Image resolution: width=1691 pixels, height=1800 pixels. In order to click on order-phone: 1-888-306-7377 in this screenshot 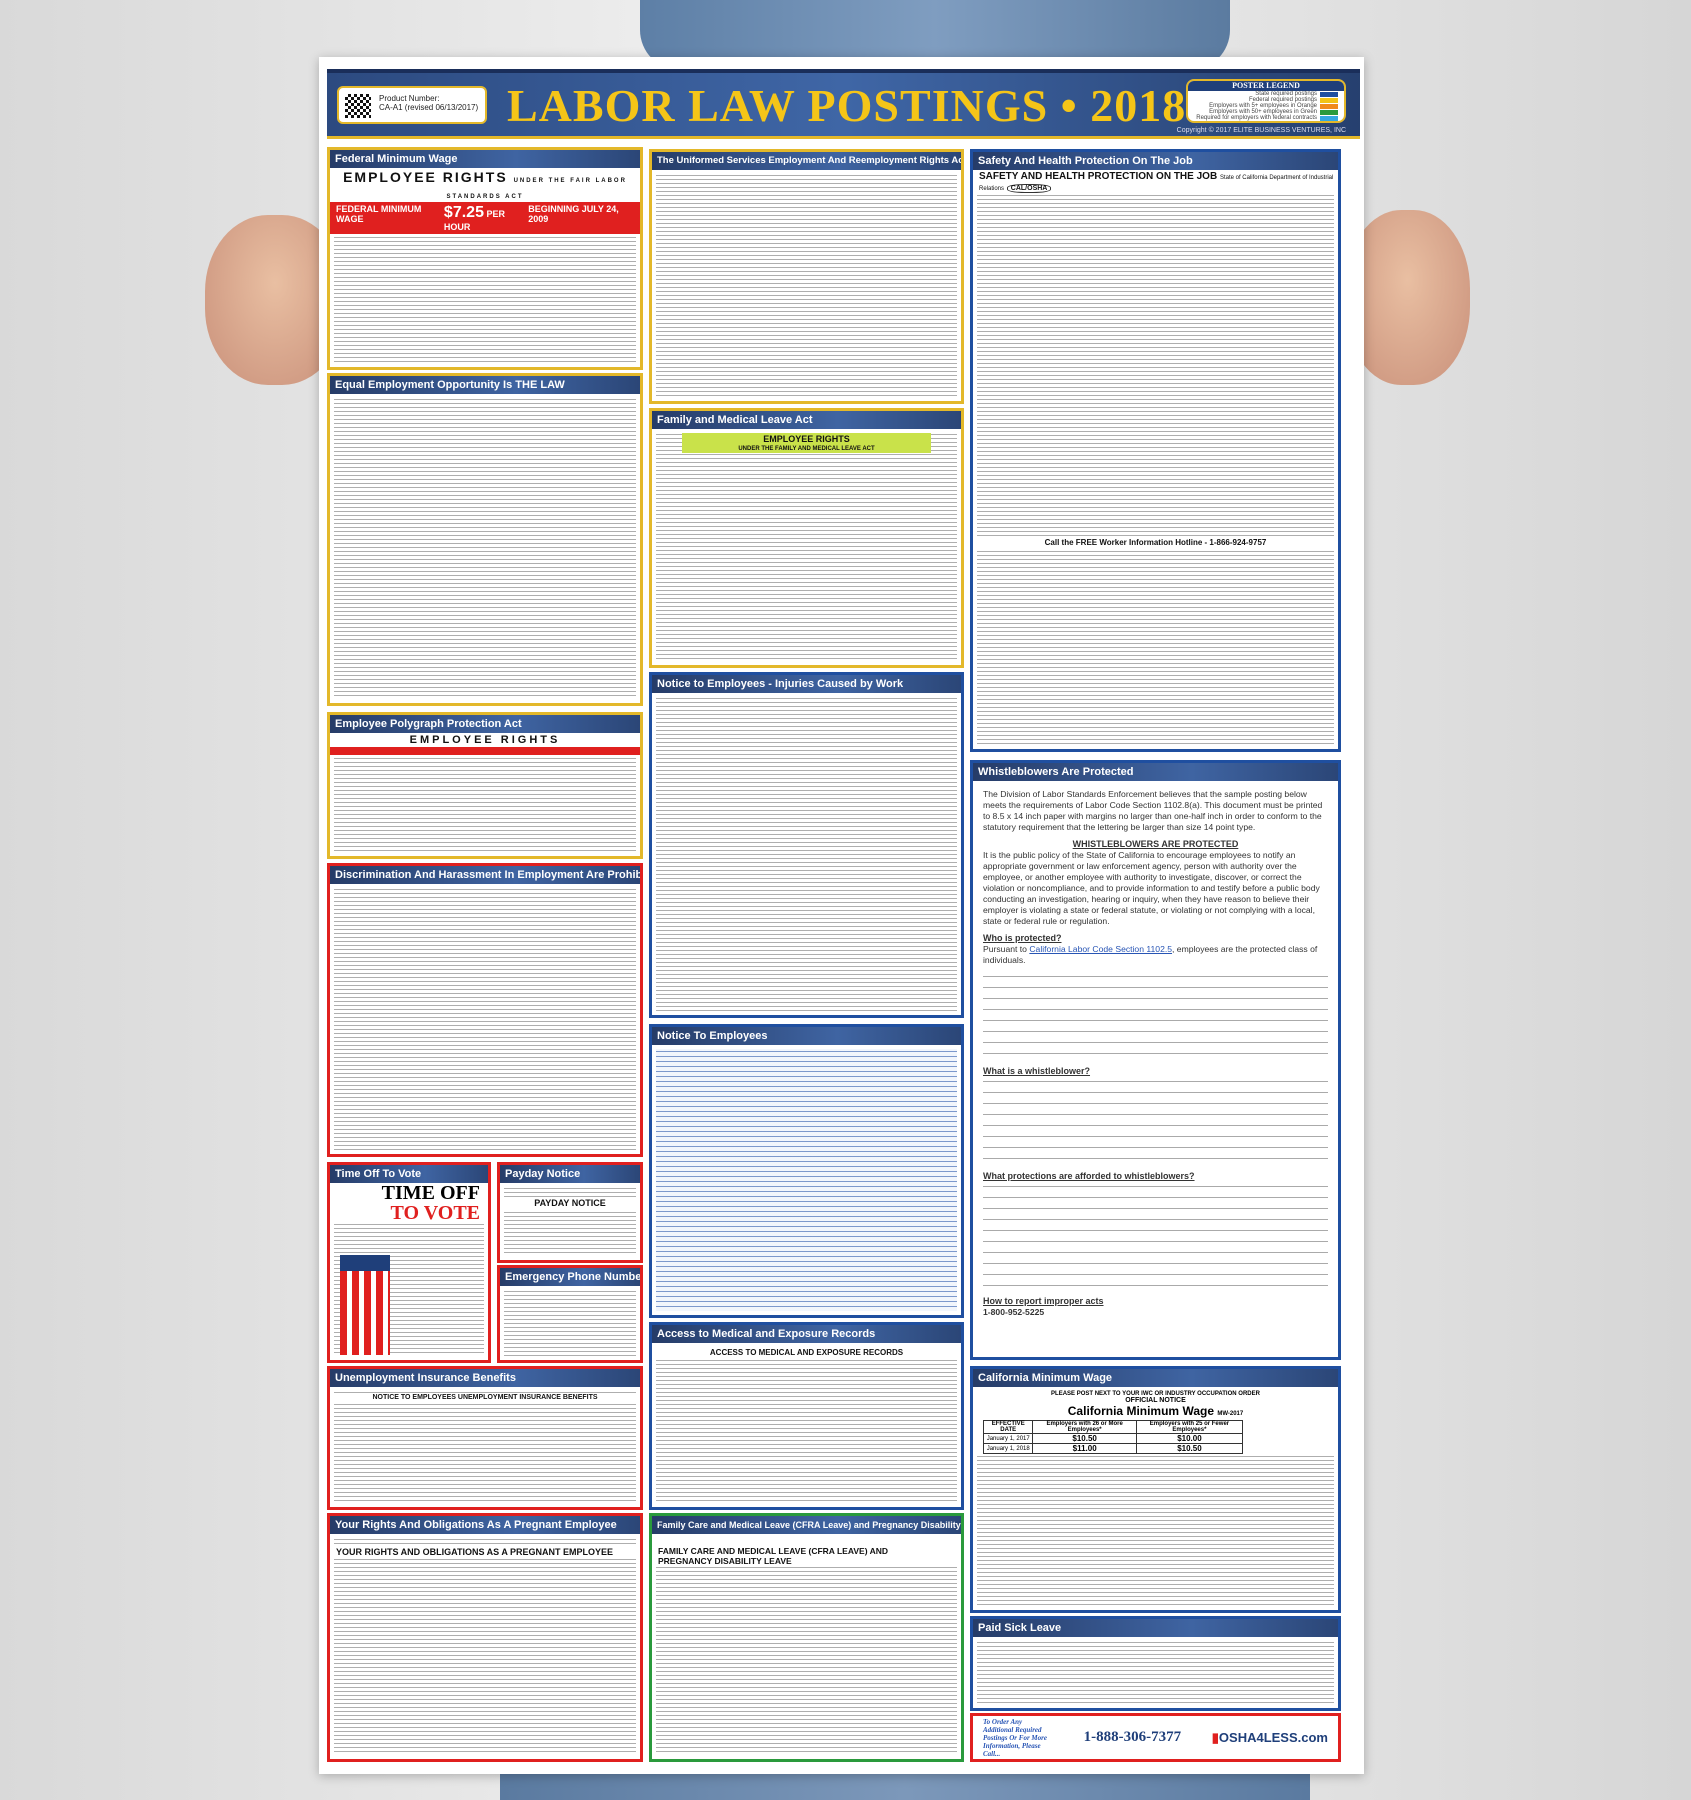, I will do `click(1132, 1737)`.